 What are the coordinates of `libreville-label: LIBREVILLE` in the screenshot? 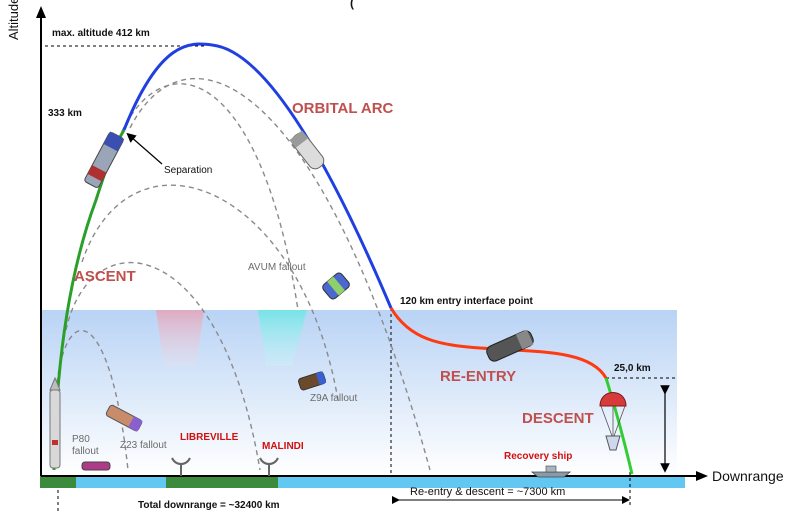 It's located at (209, 437).